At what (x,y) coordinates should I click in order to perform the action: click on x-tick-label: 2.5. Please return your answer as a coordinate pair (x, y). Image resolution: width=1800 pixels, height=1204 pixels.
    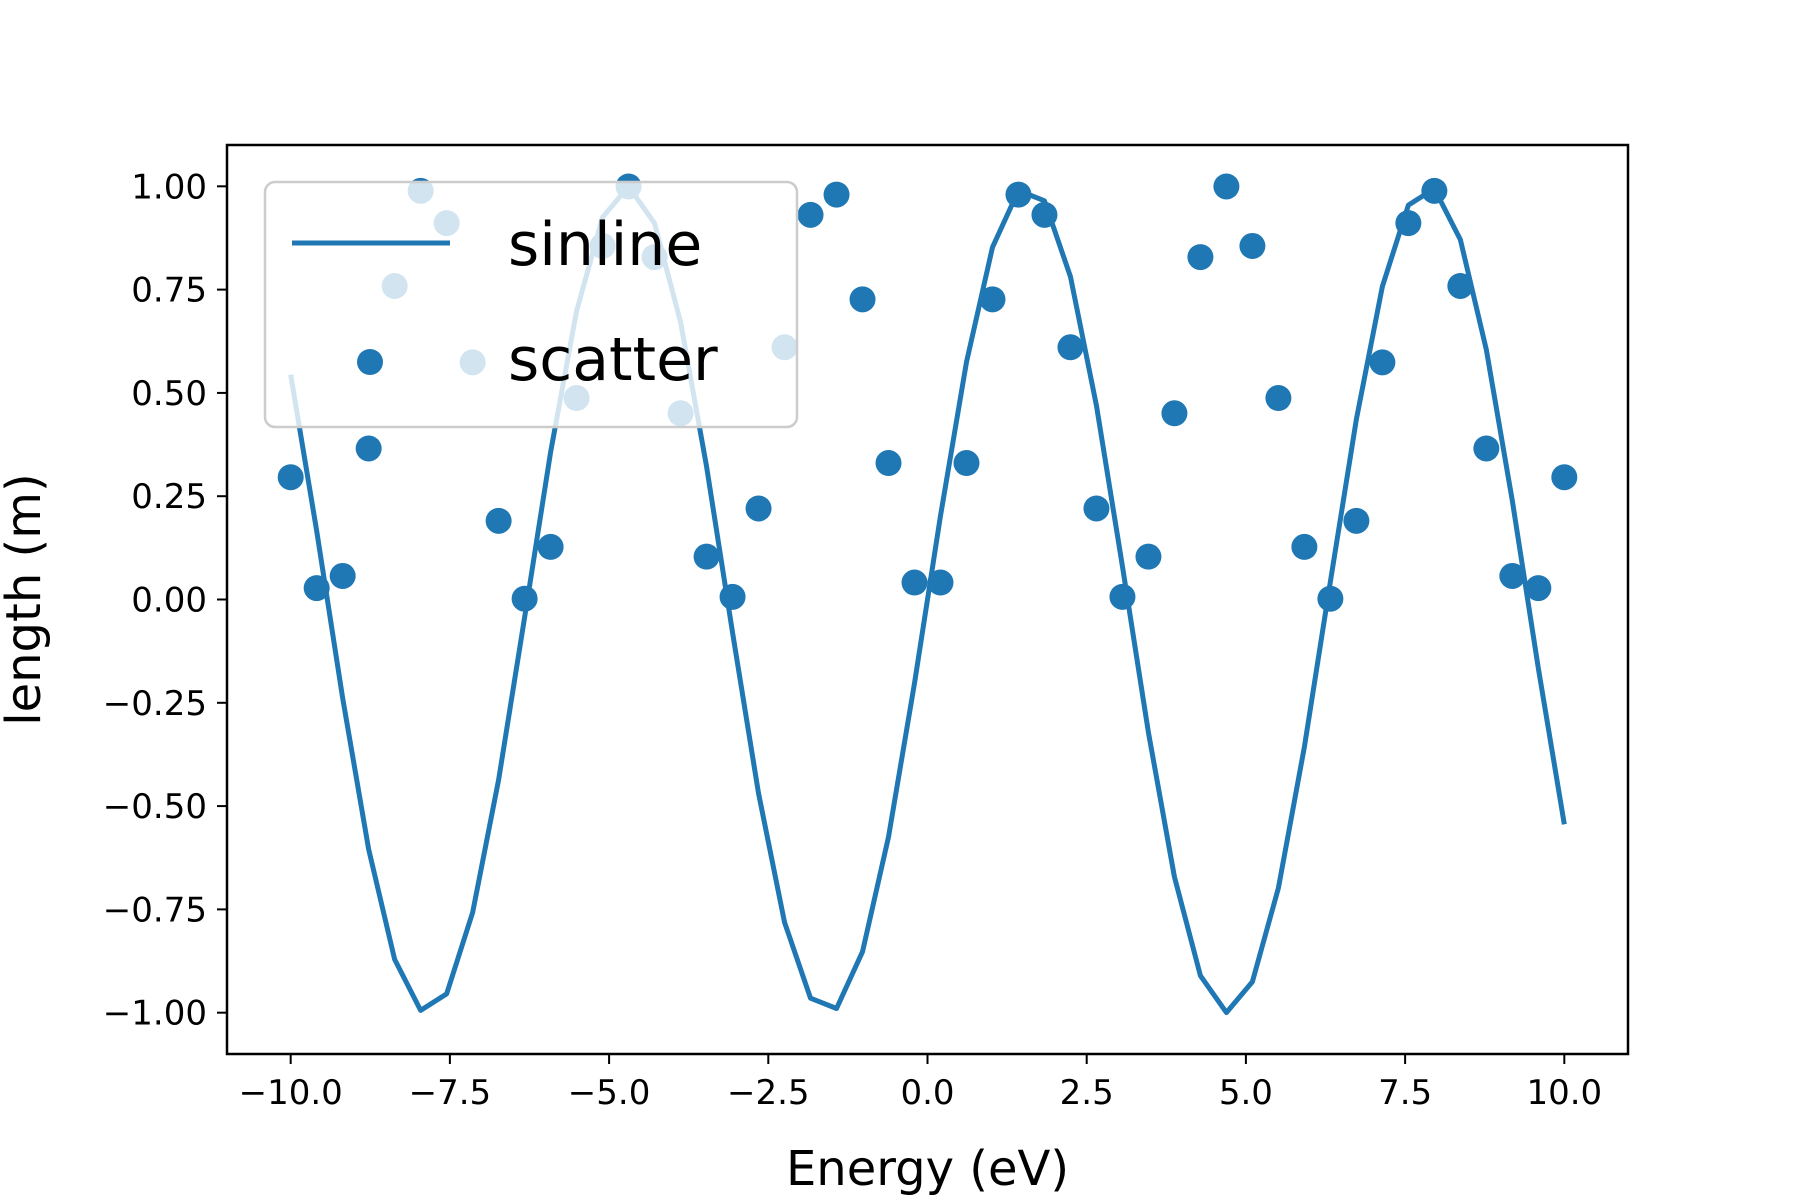
    Looking at the image, I should click on (1087, 1093).